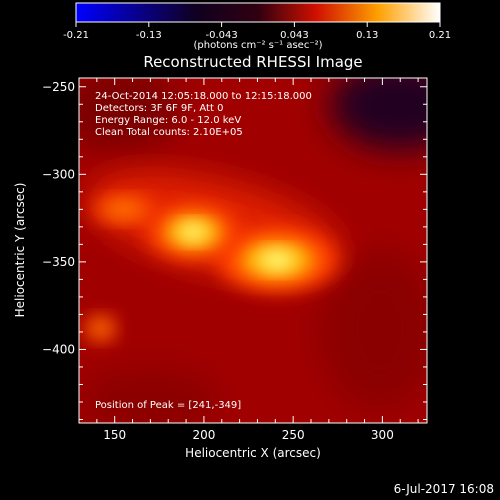  Describe the element at coordinates (443, 489) in the screenshot. I see `footer-date: 6-Jul-2017 16:08` at that location.